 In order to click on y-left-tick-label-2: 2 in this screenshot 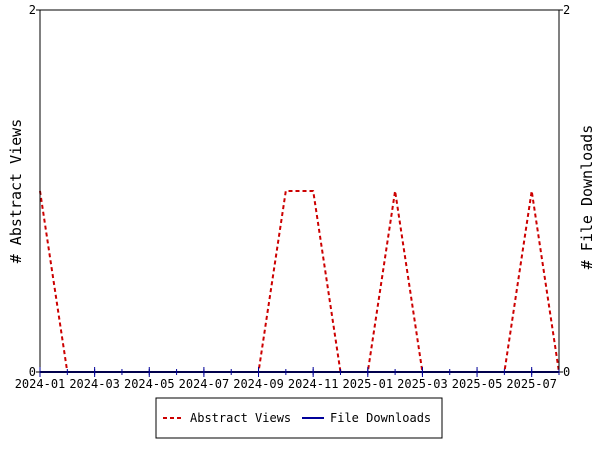, I will do `click(32, 10)`.